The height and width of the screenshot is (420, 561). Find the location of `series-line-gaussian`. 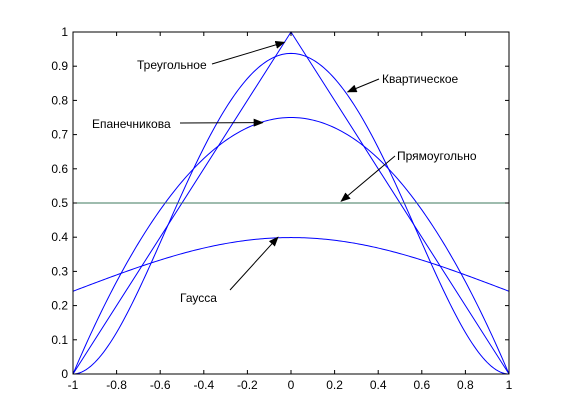

series-line-gaussian is located at coordinates (291, 264).